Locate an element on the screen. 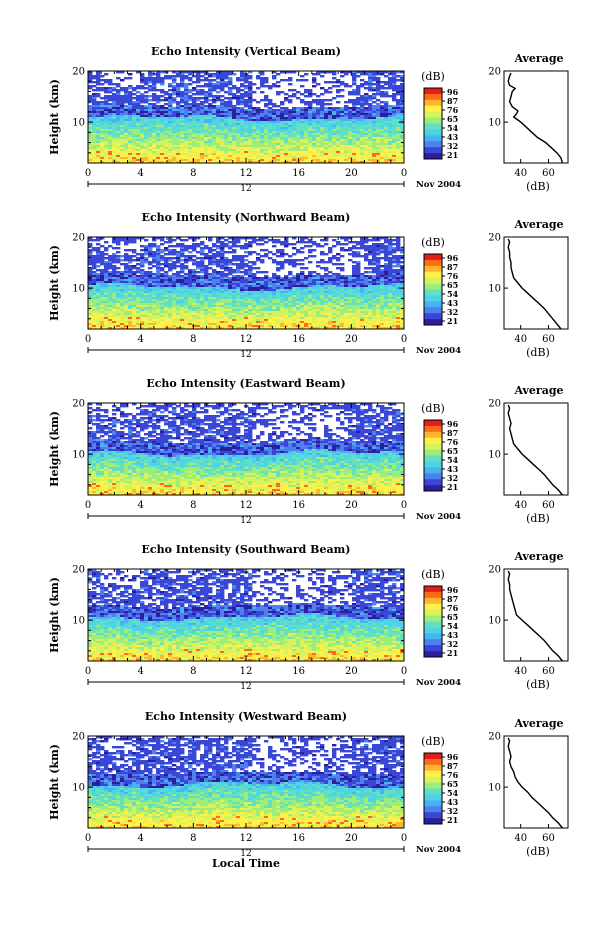 The image size is (616, 929). x-axis-label: Local Time is located at coordinates (246, 863).